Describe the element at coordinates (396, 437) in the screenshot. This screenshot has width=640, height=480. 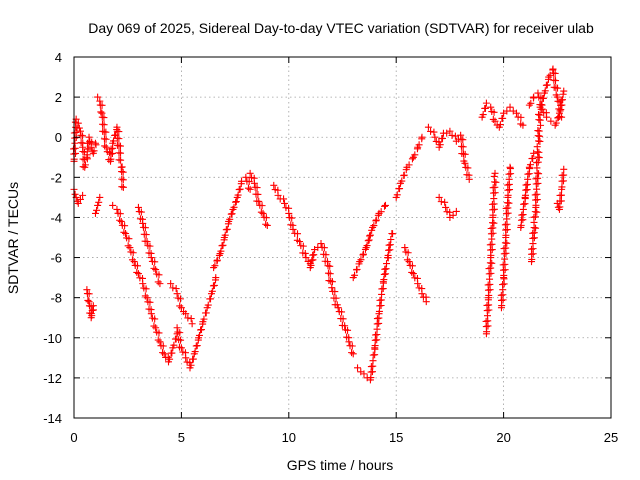
I see `x-tick-label: 15` at that location.